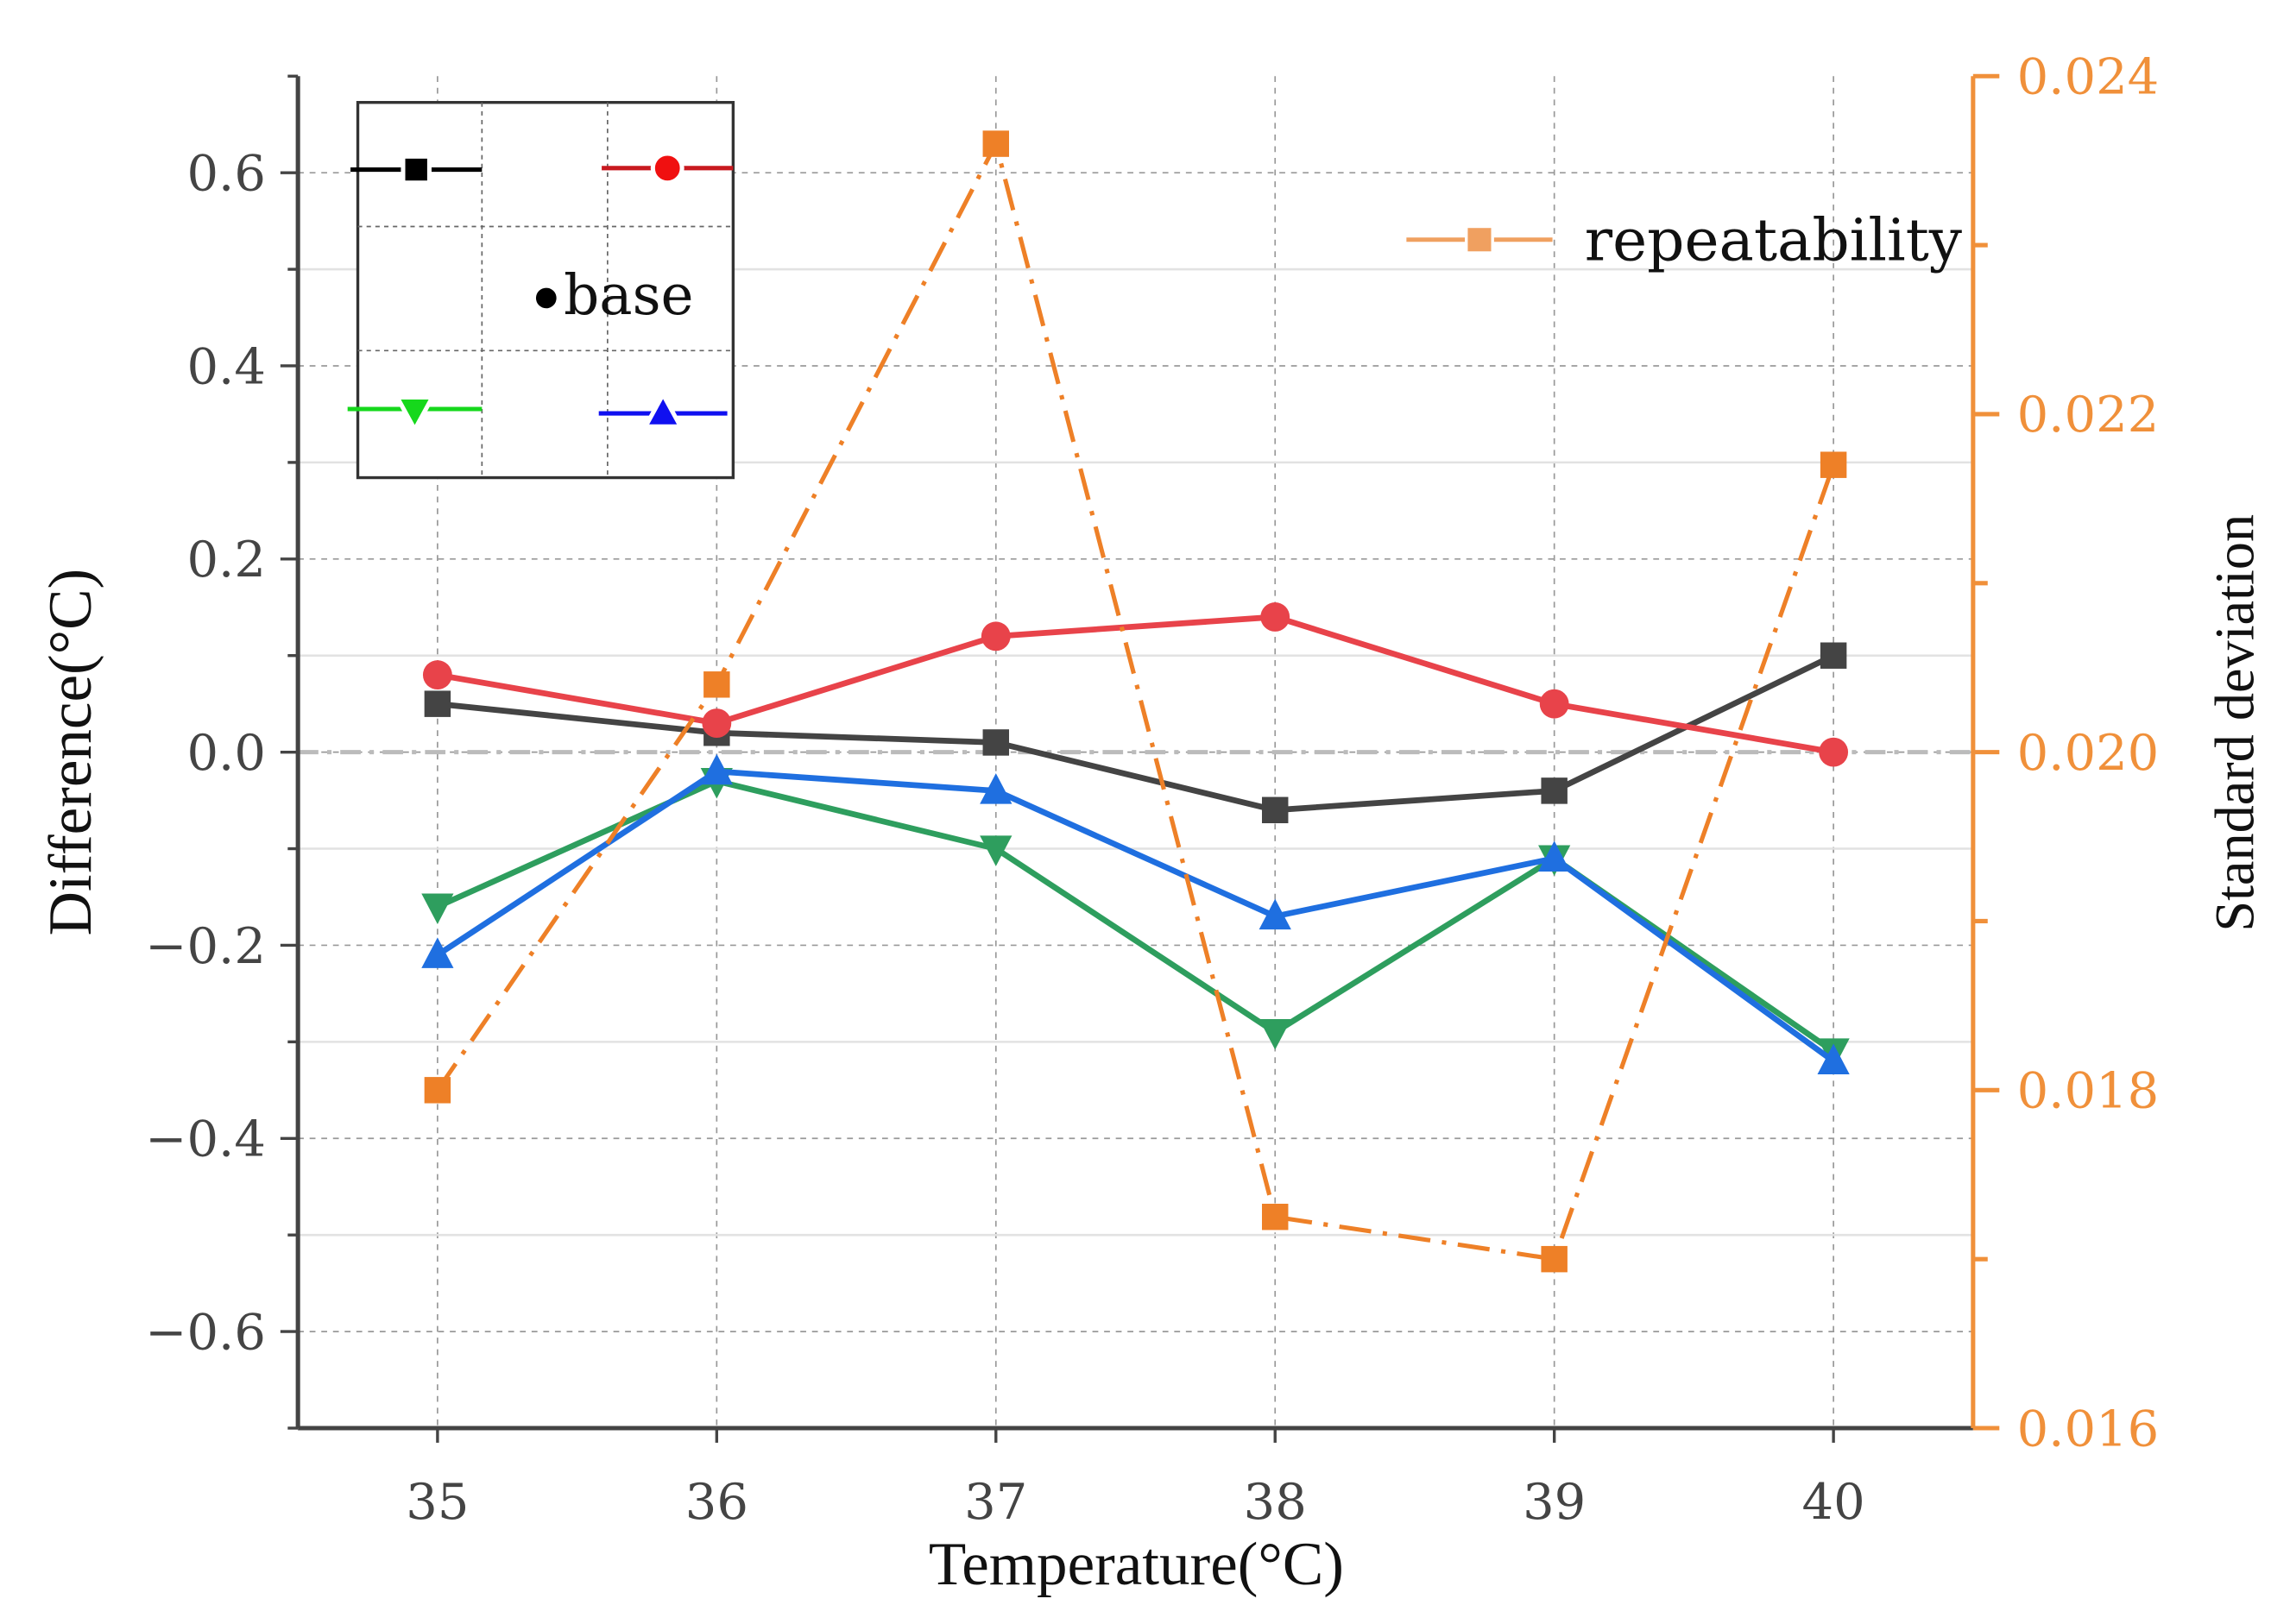 The height and width of the screenshot is (1624, 2290). I want to click on y-axis-label: Difference(°C), so click(70, 752).